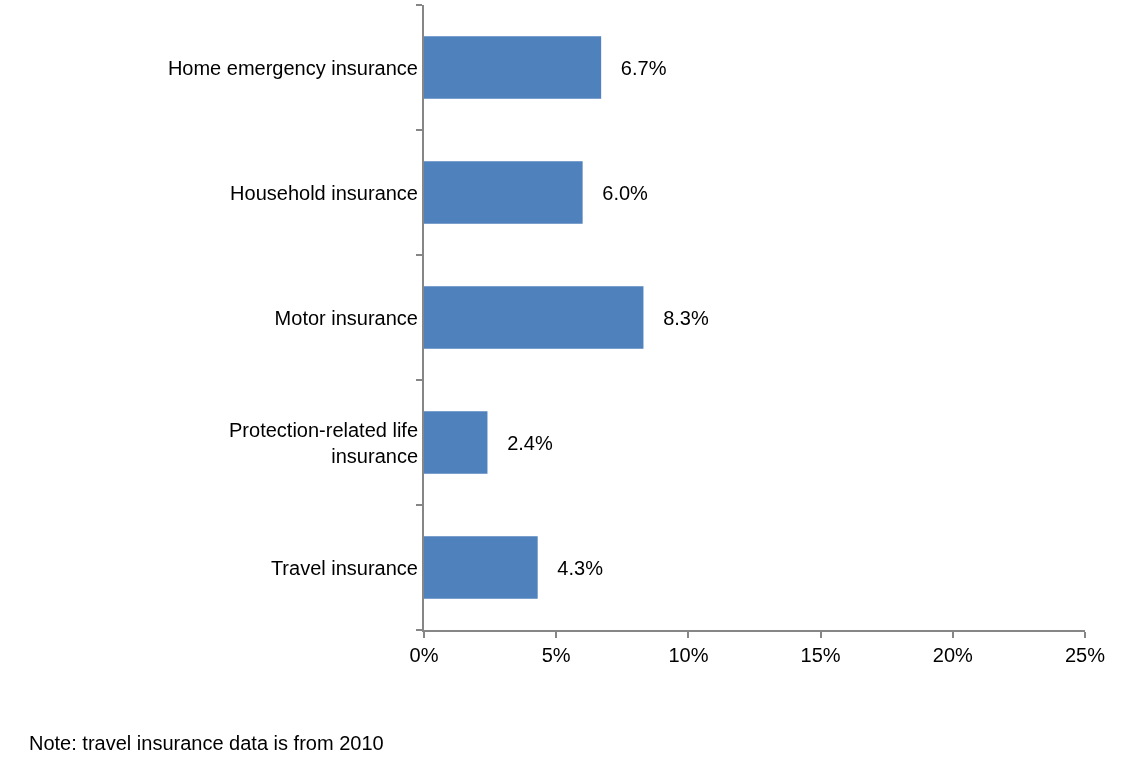 Image resolution: width=1146 pixels, height=762 pixels. Describe the element at coordinates (953, 655) in the screenshot. I see `x-tick-label: 20%` at that location.